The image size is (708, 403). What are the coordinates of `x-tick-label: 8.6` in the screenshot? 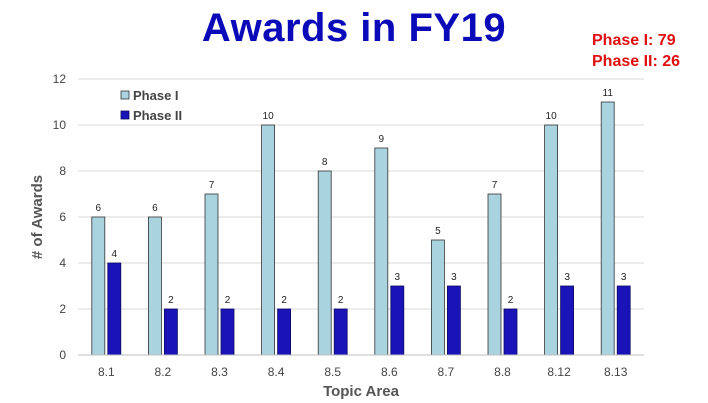 It's located at (389, 372).